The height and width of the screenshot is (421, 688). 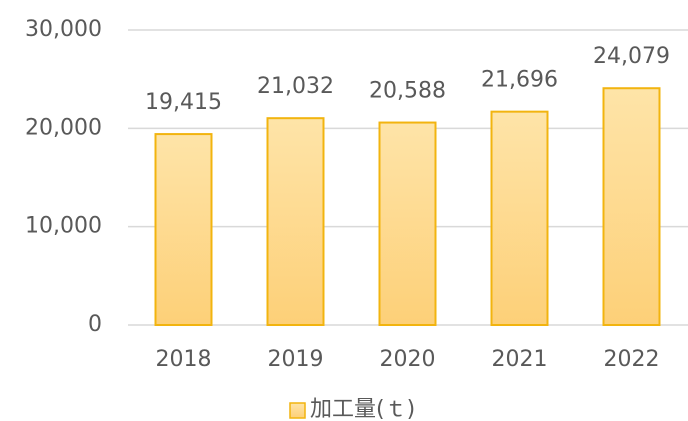 What do you see at coordinates (296, 359) in the screenshot?
I see `x-tick-label: 2019` at bounding box center [296, 359].